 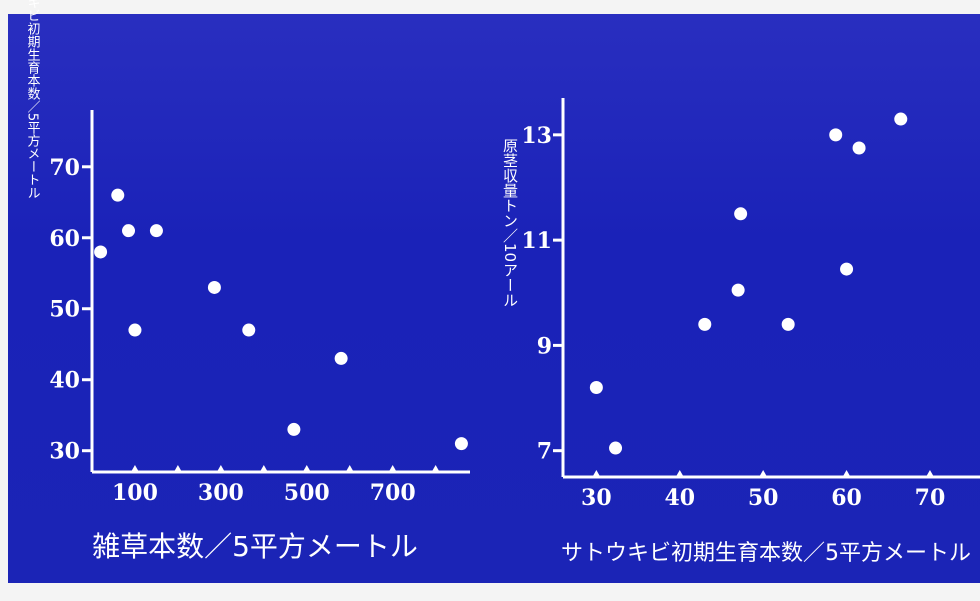 I want to click on left-x-ticks: 100 300 500 700, so click(x=276, y=485).